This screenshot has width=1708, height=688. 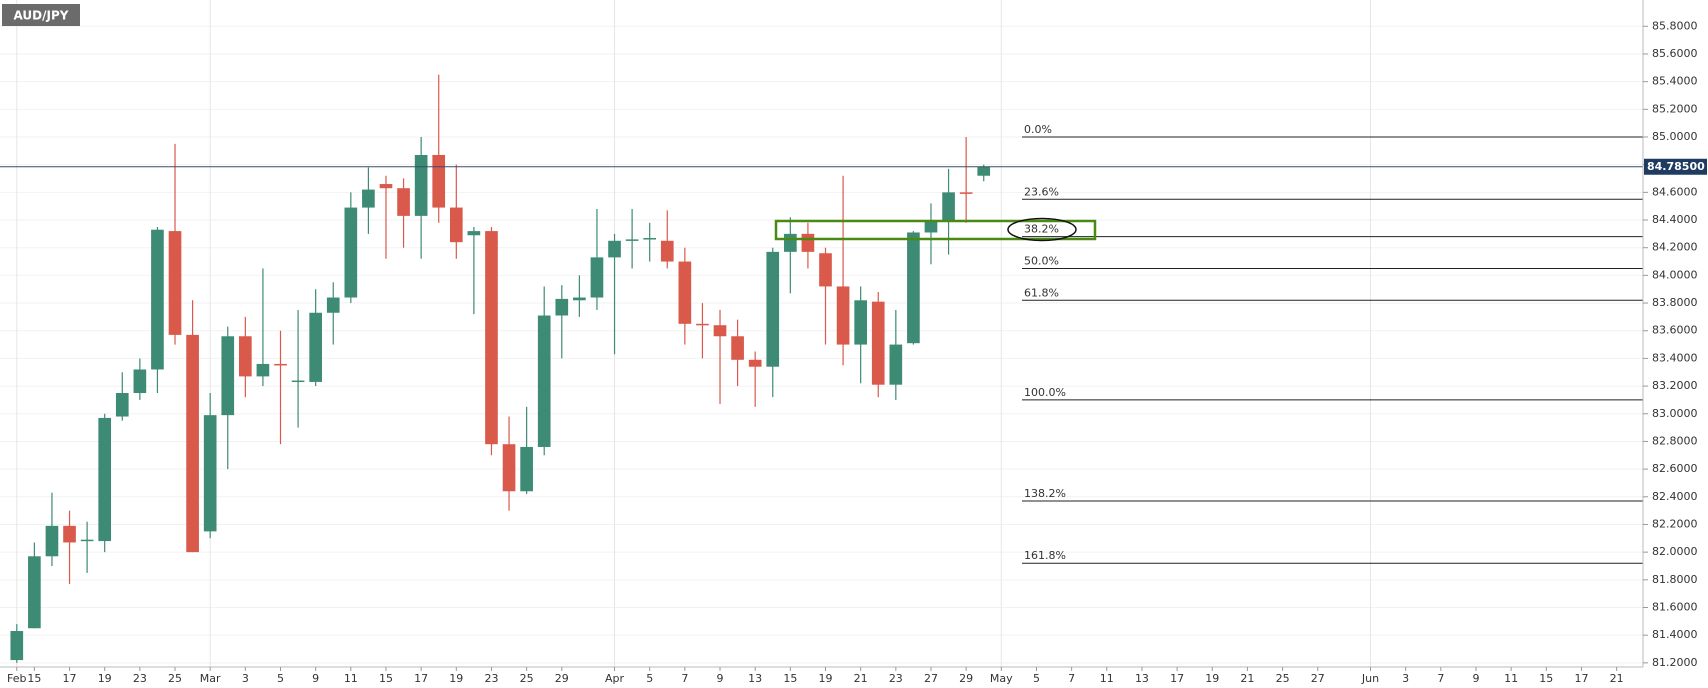 What do you see at coordinates (1675, 413) in the screenshot?
I see `y-tick-label: 83.0000` at bounding box center [1675, 413].